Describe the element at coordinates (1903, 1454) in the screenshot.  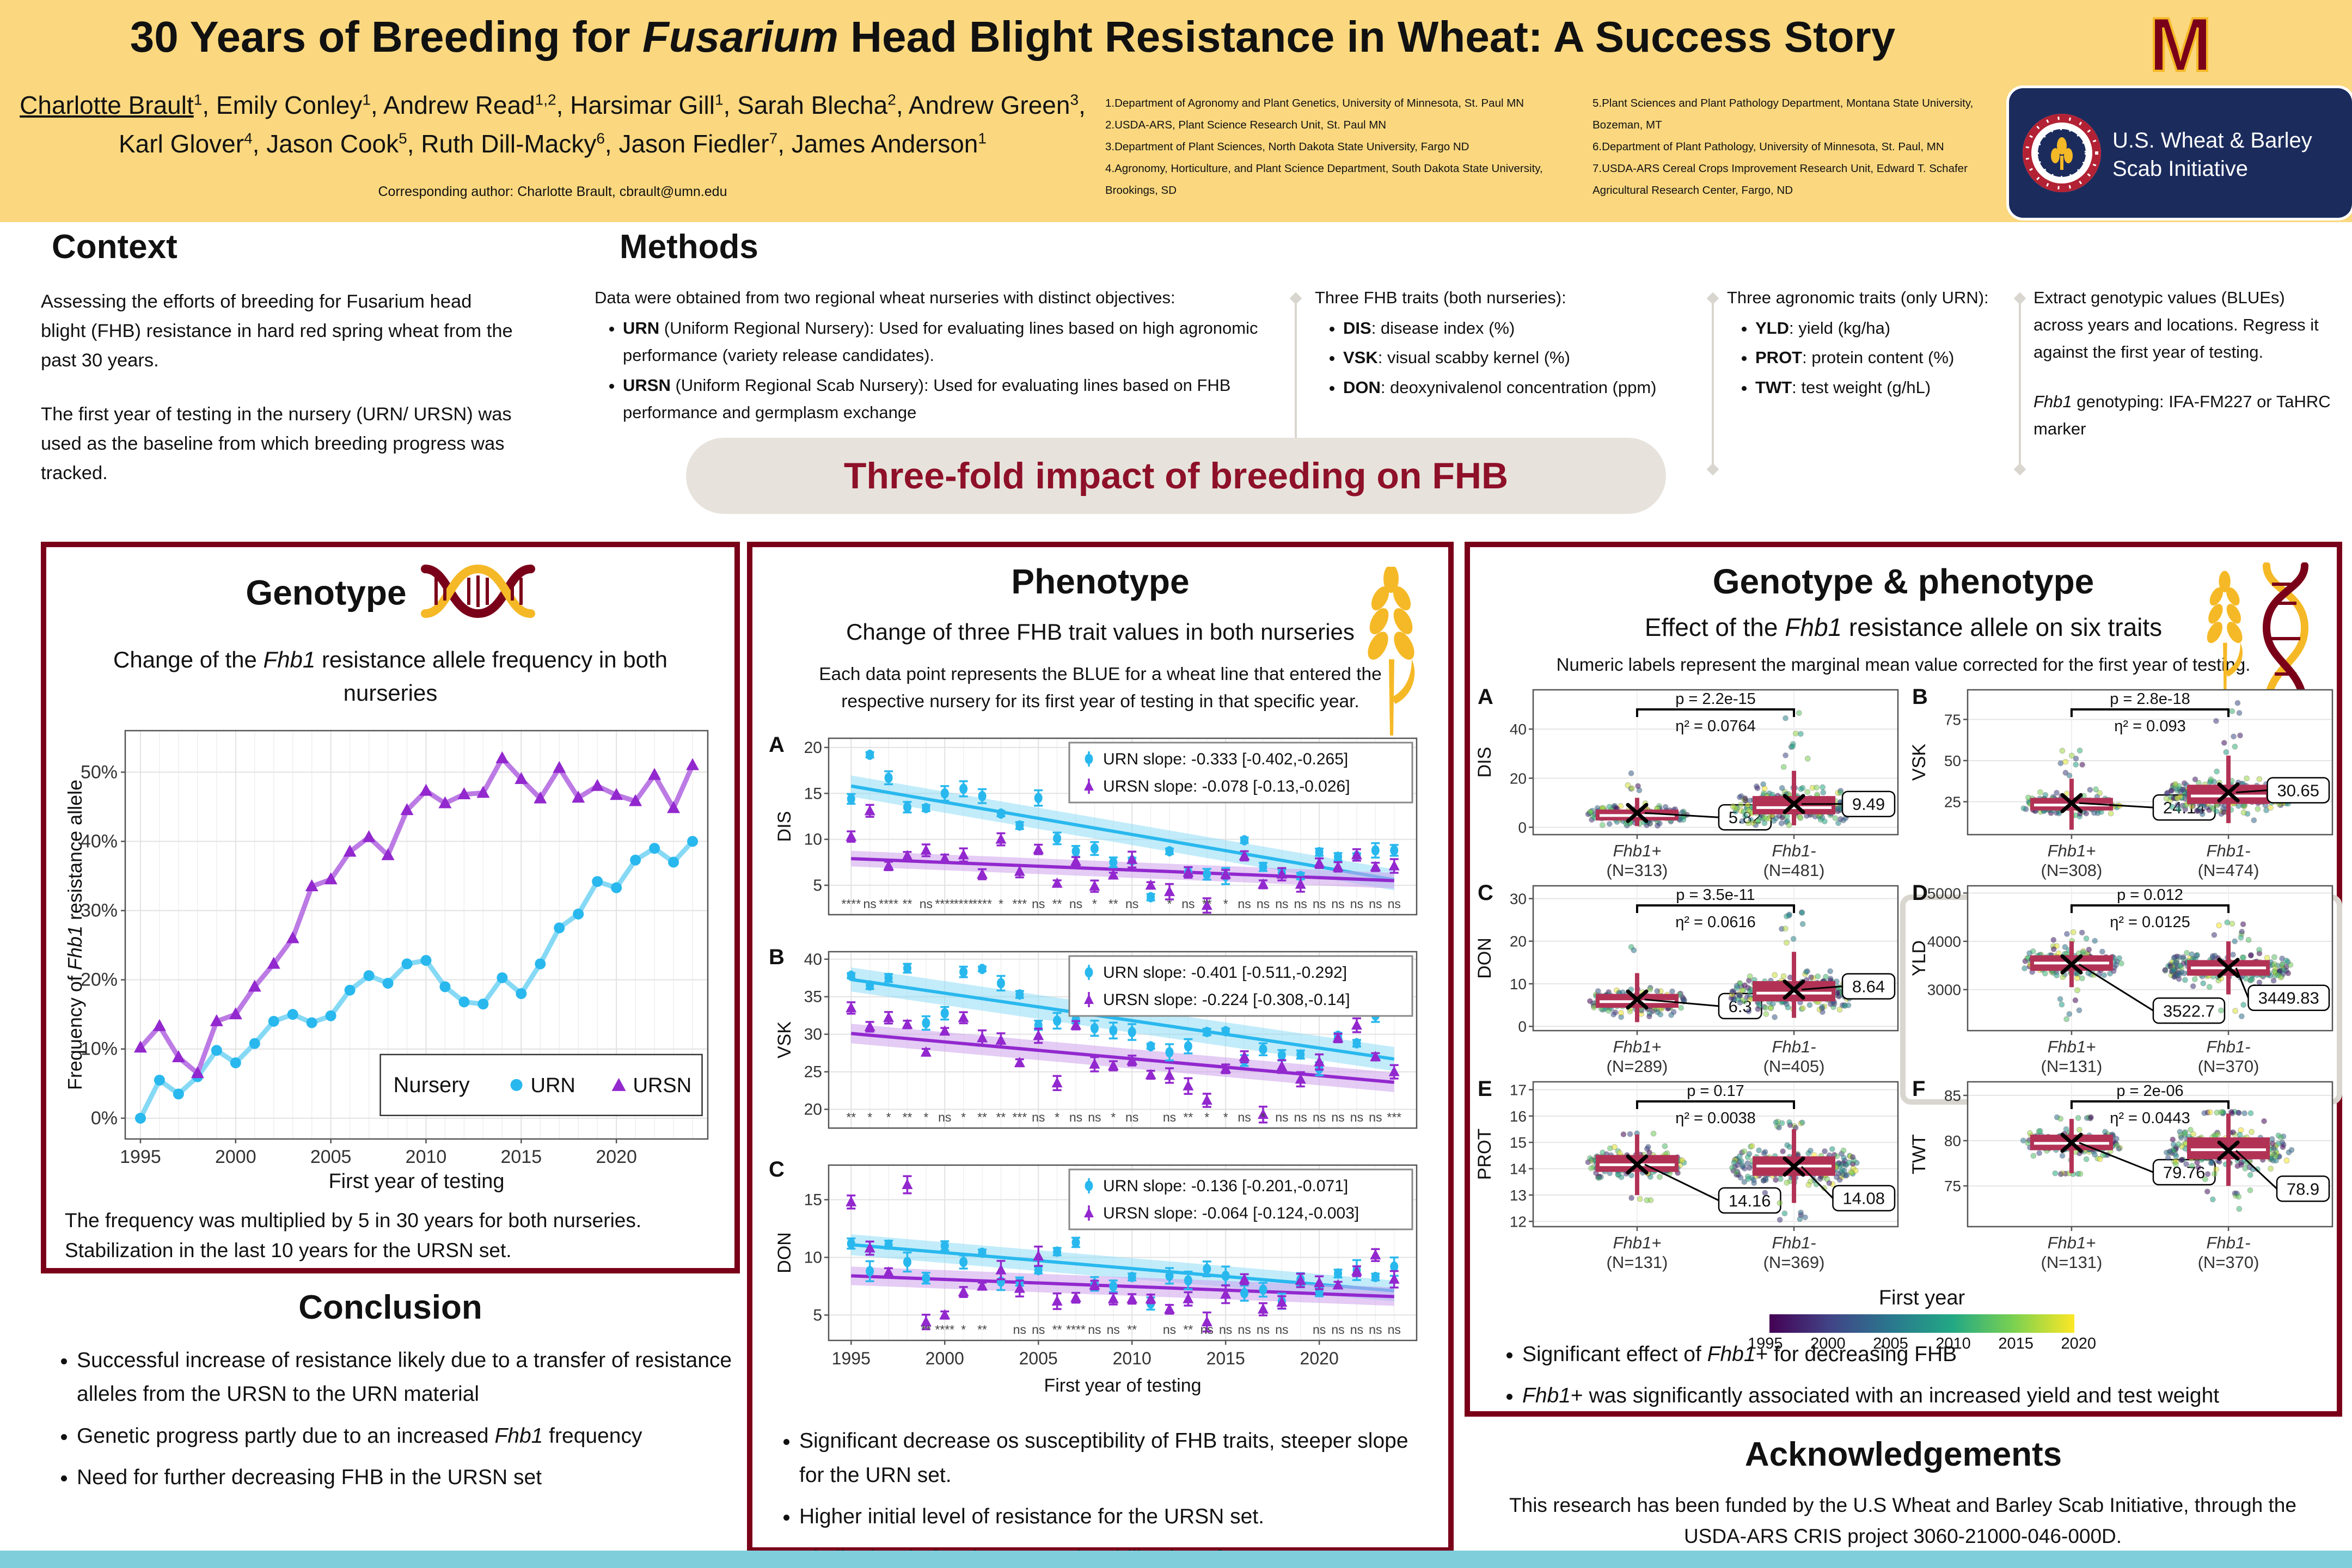
I see `acknowledgements-heading: Acknowledgements` at that location.